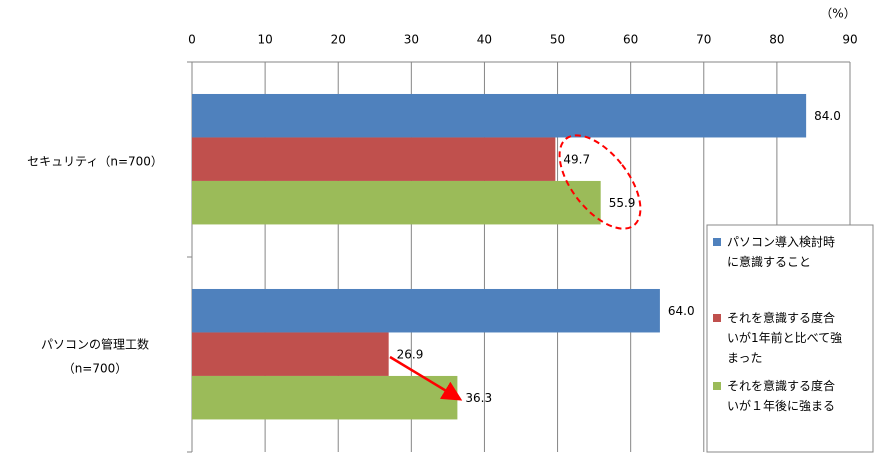  I want to click on x-tick-label: 20, so click(338, 40).